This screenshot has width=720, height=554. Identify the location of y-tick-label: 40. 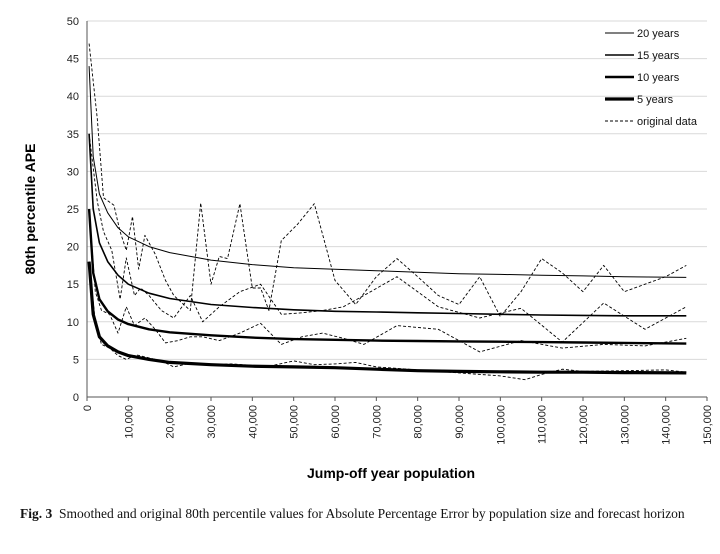
(73, 97).